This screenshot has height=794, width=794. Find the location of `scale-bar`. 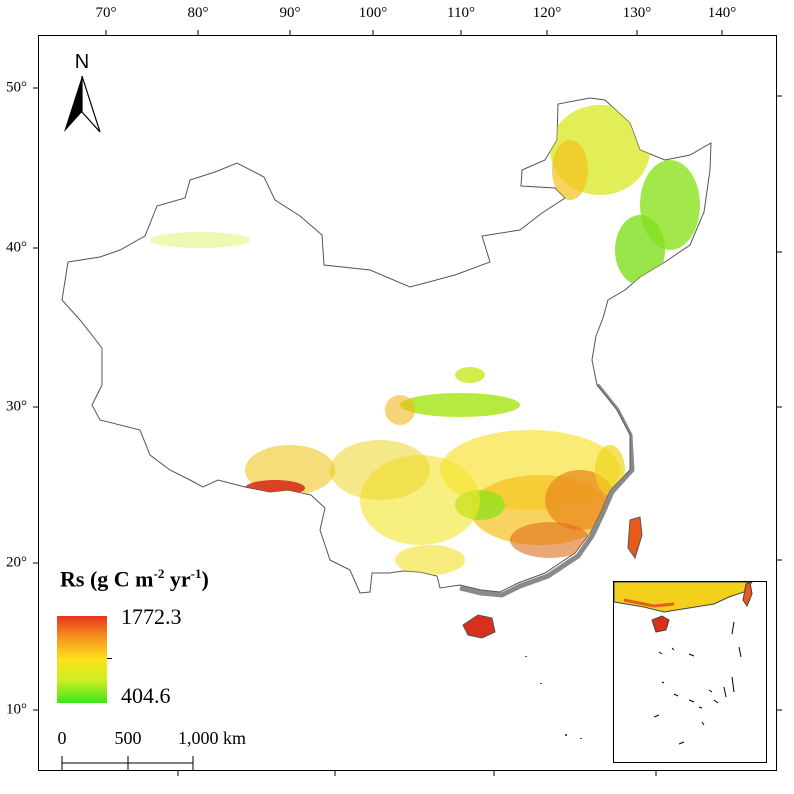

scale-bar is located at coordinates (127, 763).